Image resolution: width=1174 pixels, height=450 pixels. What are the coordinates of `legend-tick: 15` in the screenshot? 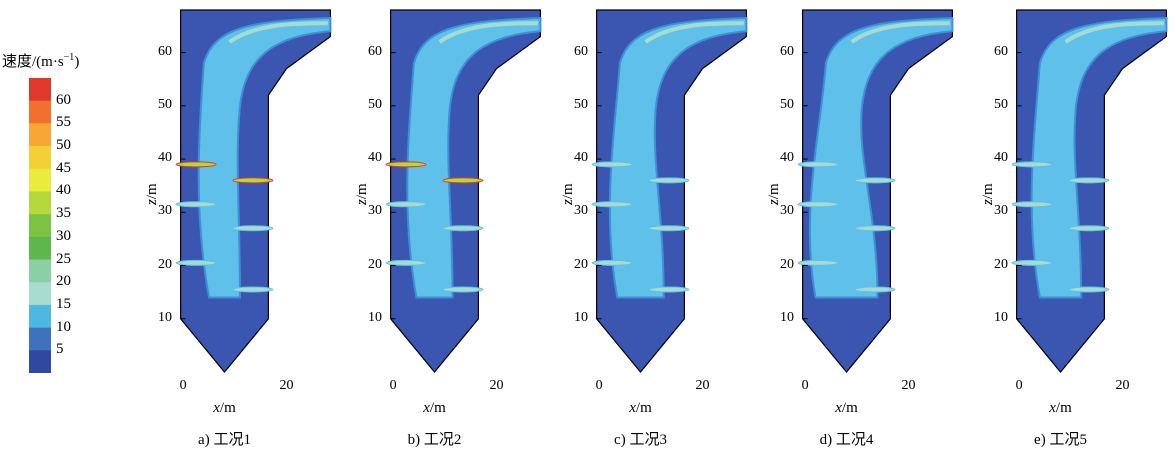 It's located at (63, 303).